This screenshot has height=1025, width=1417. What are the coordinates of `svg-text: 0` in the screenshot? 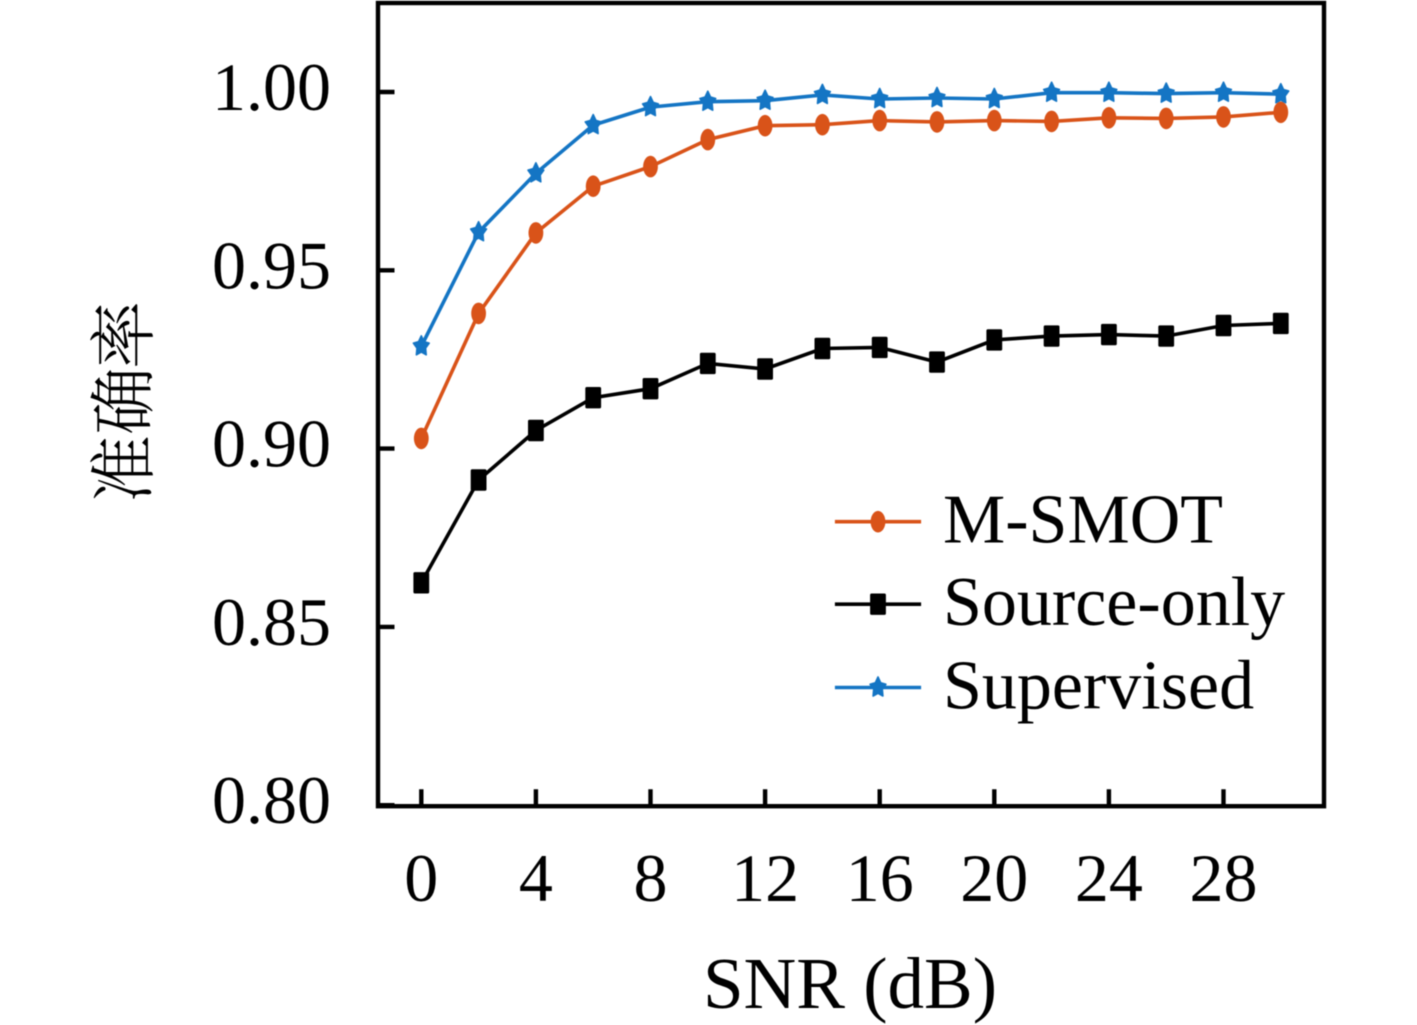 It's located at (421, 878).